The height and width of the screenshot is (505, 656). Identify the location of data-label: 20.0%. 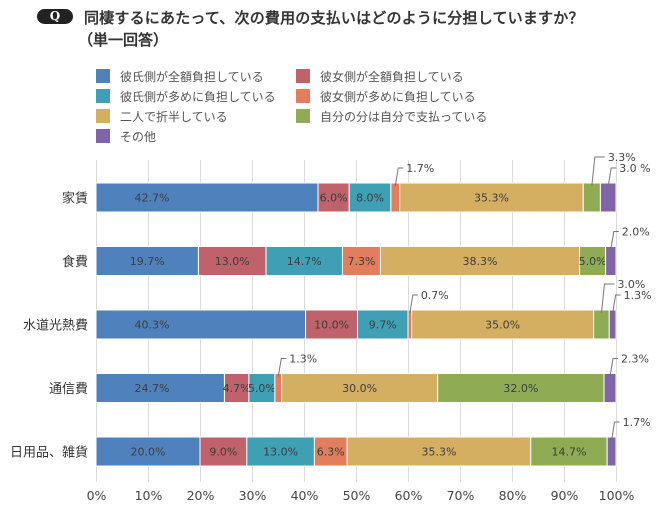
(148, 452).